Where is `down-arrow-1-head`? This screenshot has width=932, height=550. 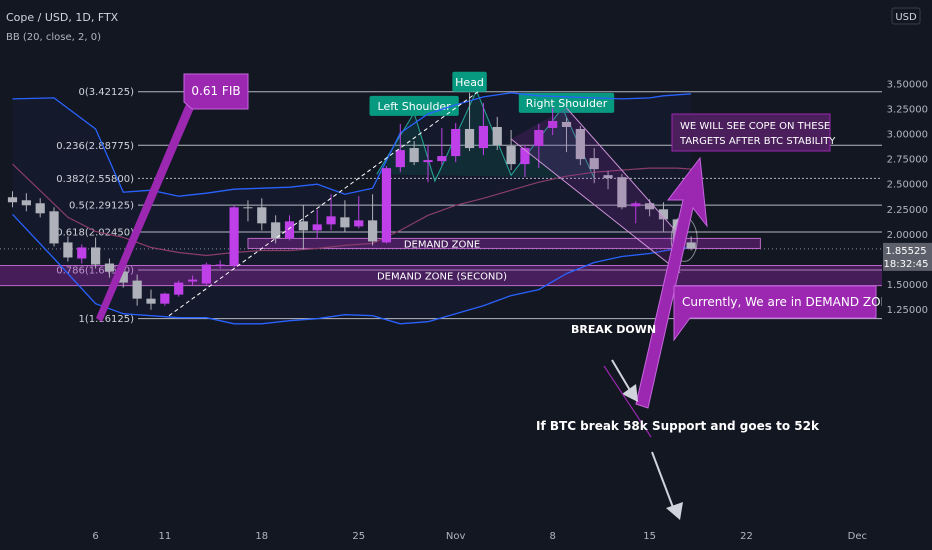
down-arrow-1-head is located at coordinates (630, 393).